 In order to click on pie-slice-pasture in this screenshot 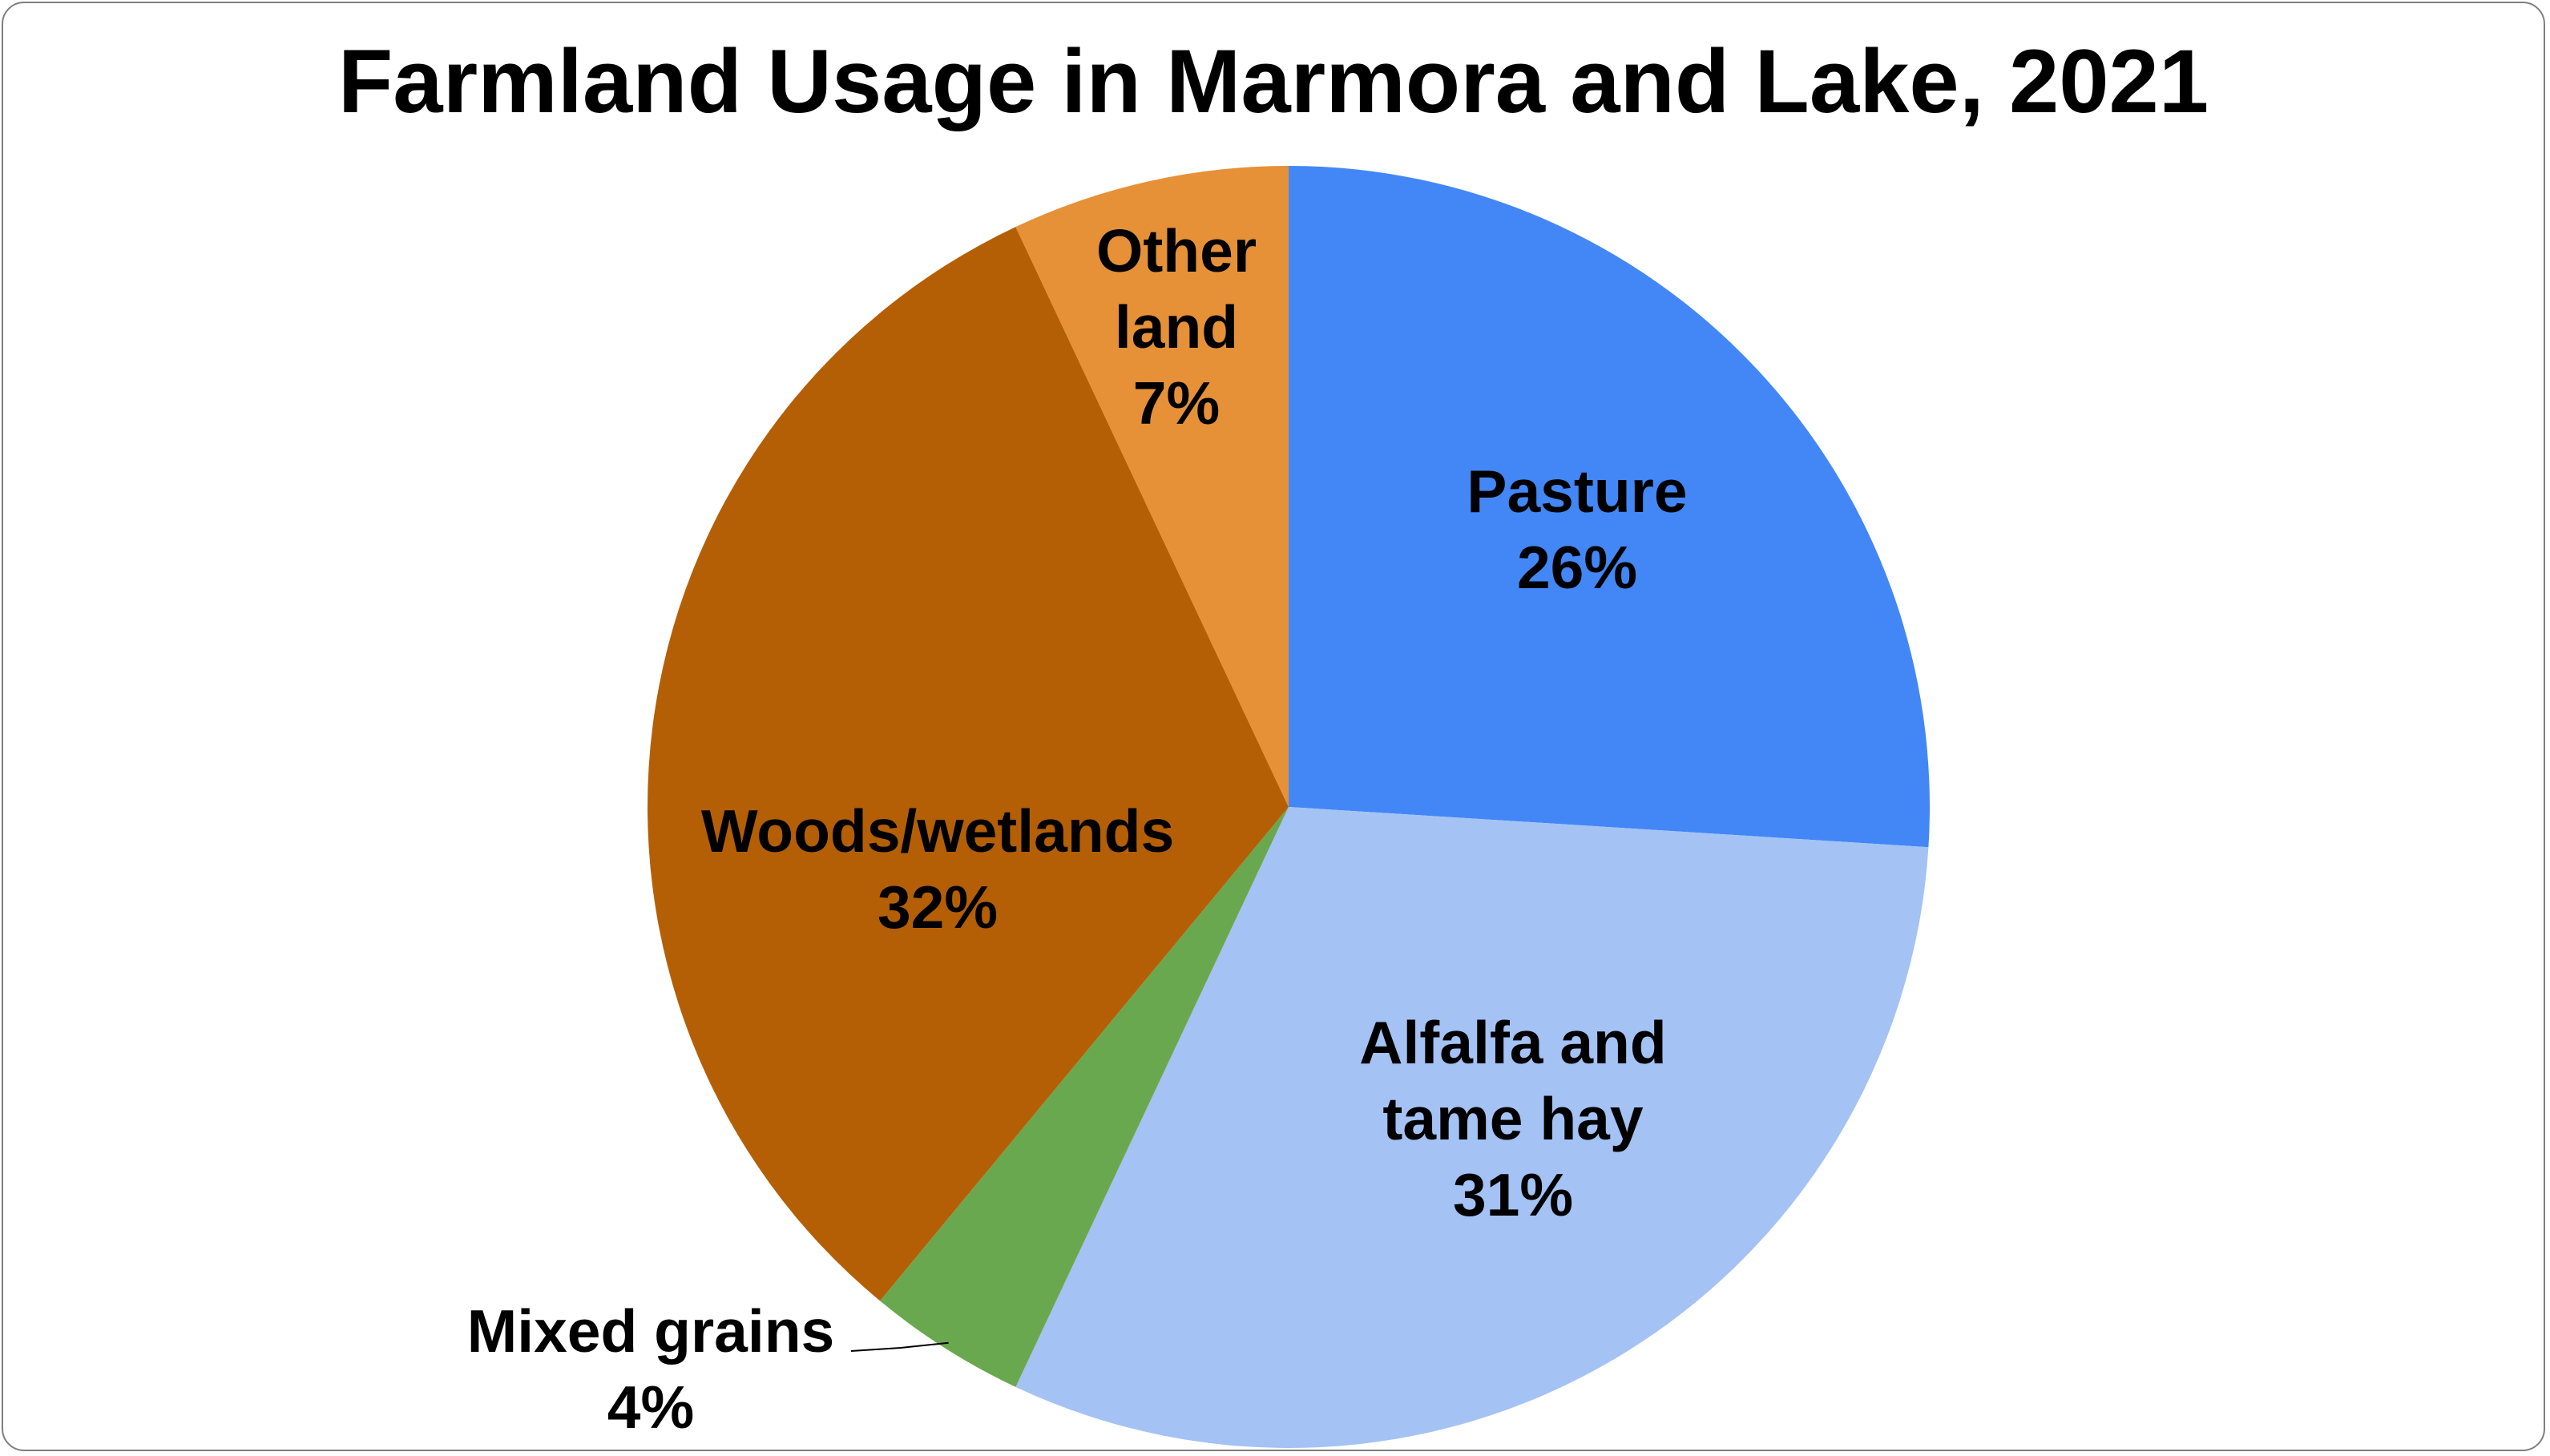, I will do `click(1609, 507)`.